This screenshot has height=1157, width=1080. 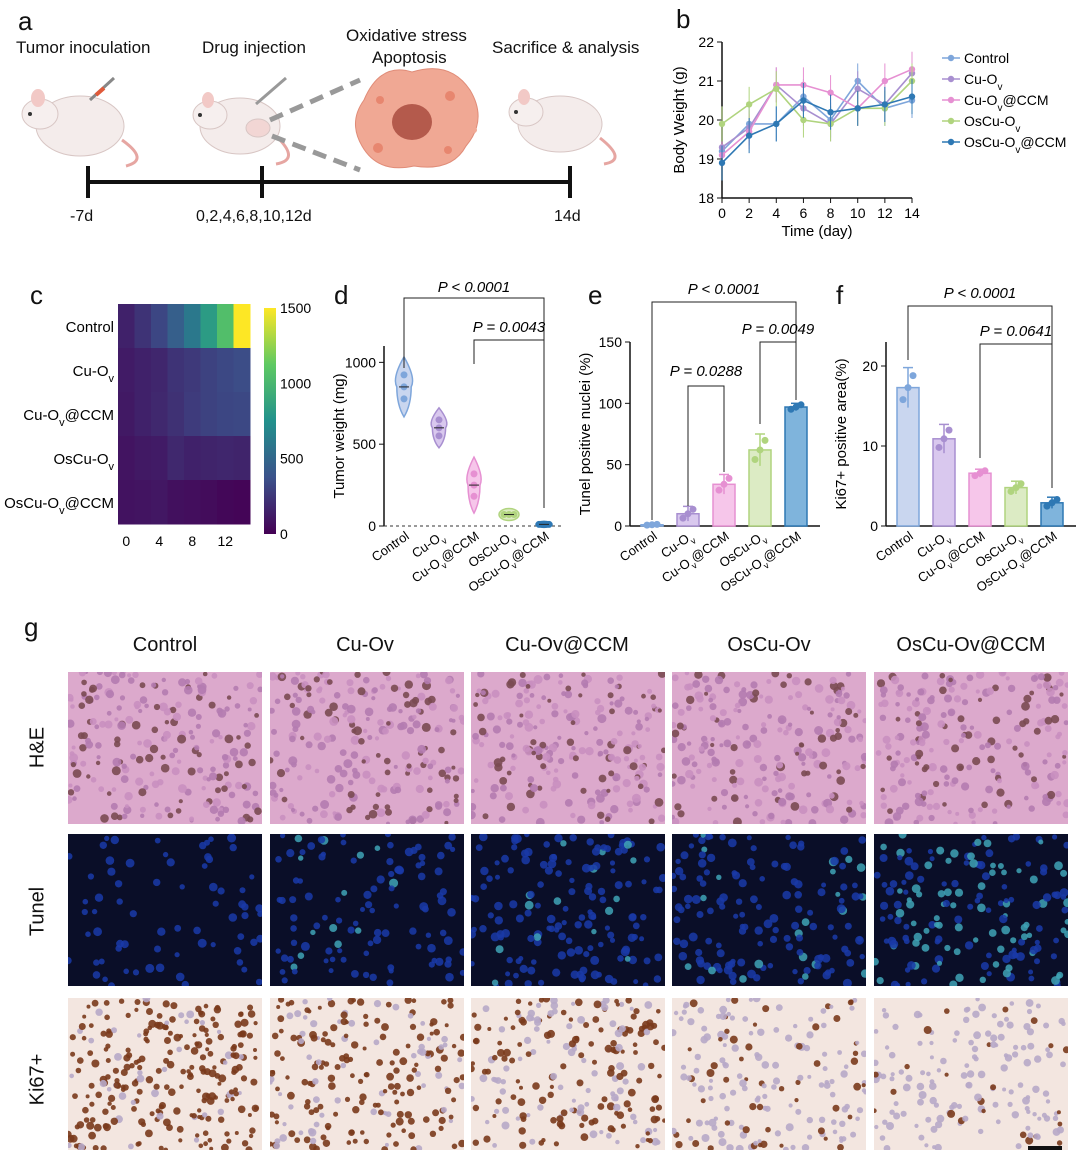 I want to click on y-tick-label: 20, so click(x=870, y=366).